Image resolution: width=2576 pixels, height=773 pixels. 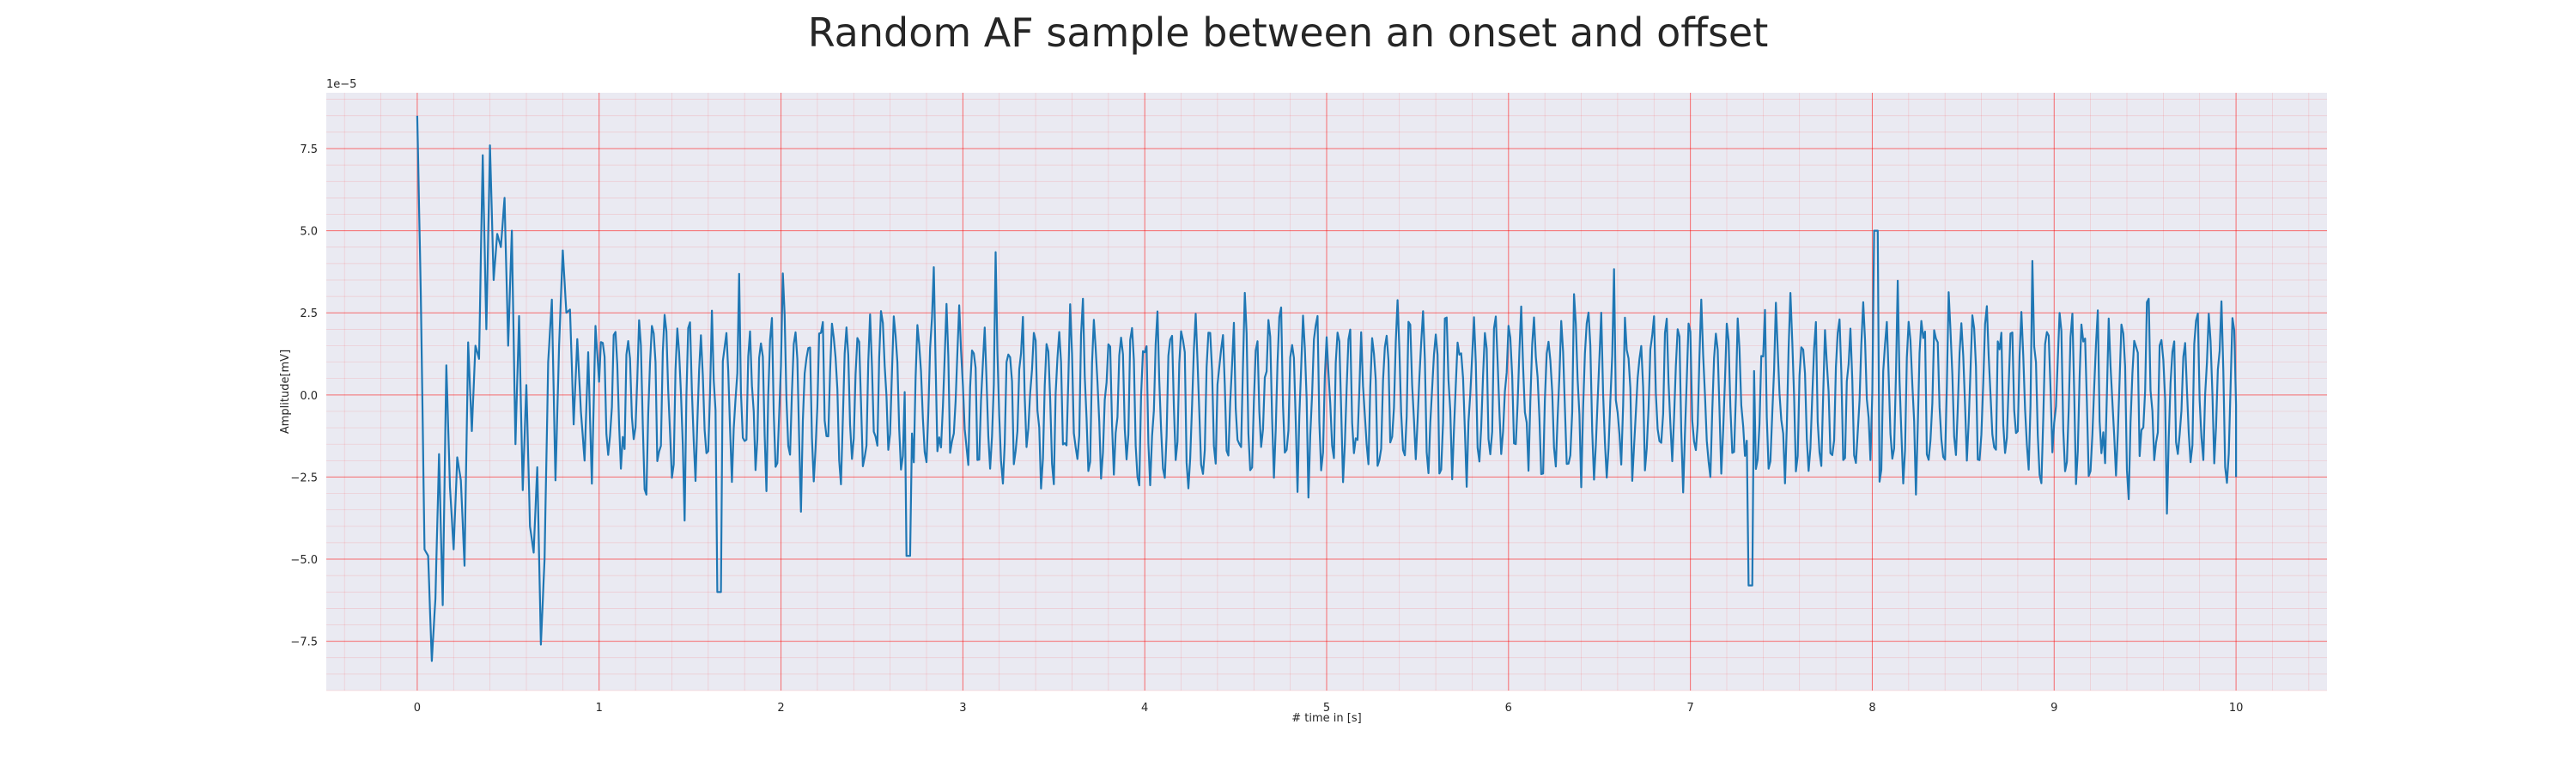 What do you see at coordinates (309, 232) in the screenshot?
I see `y-tick-label: 5.0` at bounding box center [309, 232].